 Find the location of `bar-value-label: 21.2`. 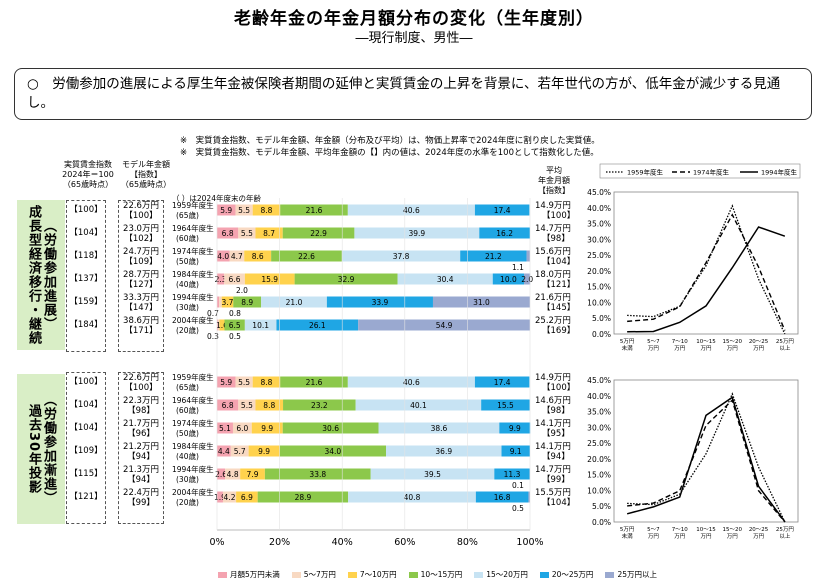

bar-value-label: 21.2 is located at coordinates (493, 256).